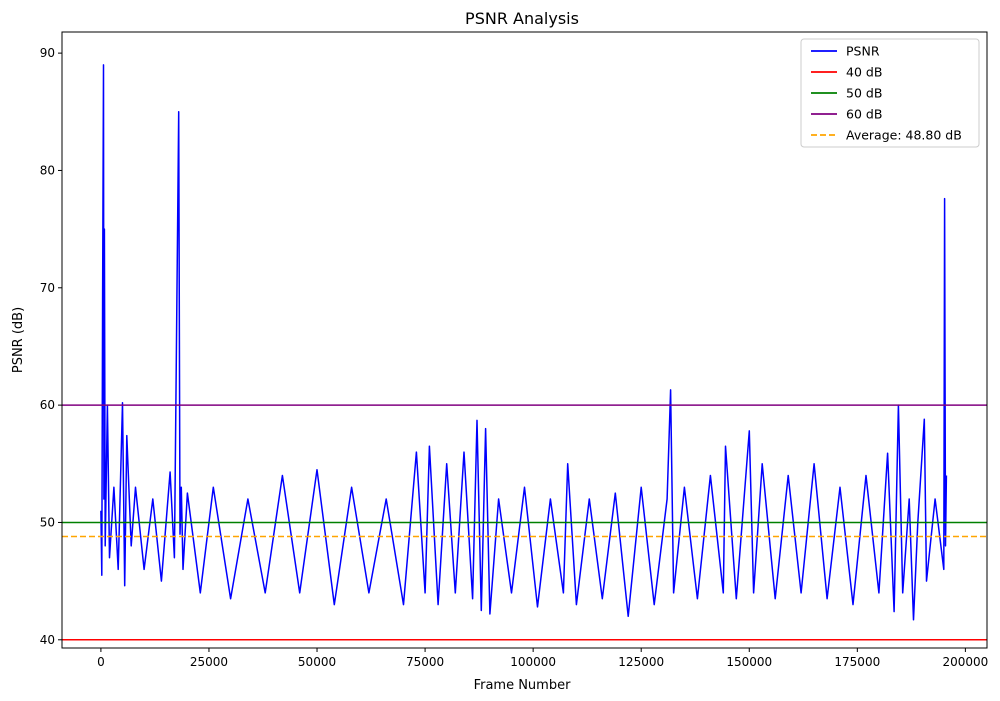  I want to click on chart-title: PSNR Analysis, so click(522, 18).